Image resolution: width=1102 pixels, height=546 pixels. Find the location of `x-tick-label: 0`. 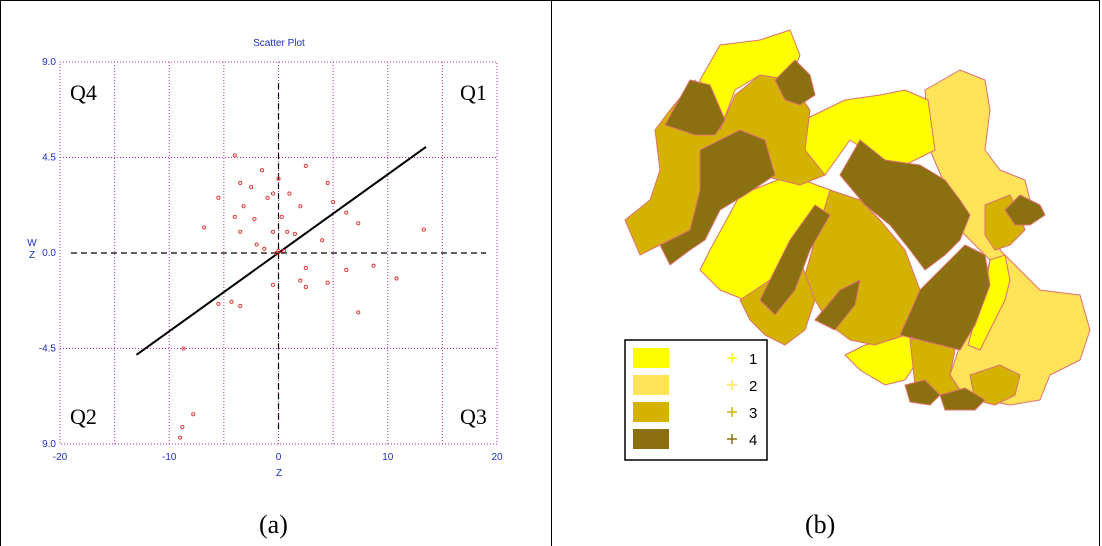

x-tick-label: 0 is located at coordinates (279, 457).